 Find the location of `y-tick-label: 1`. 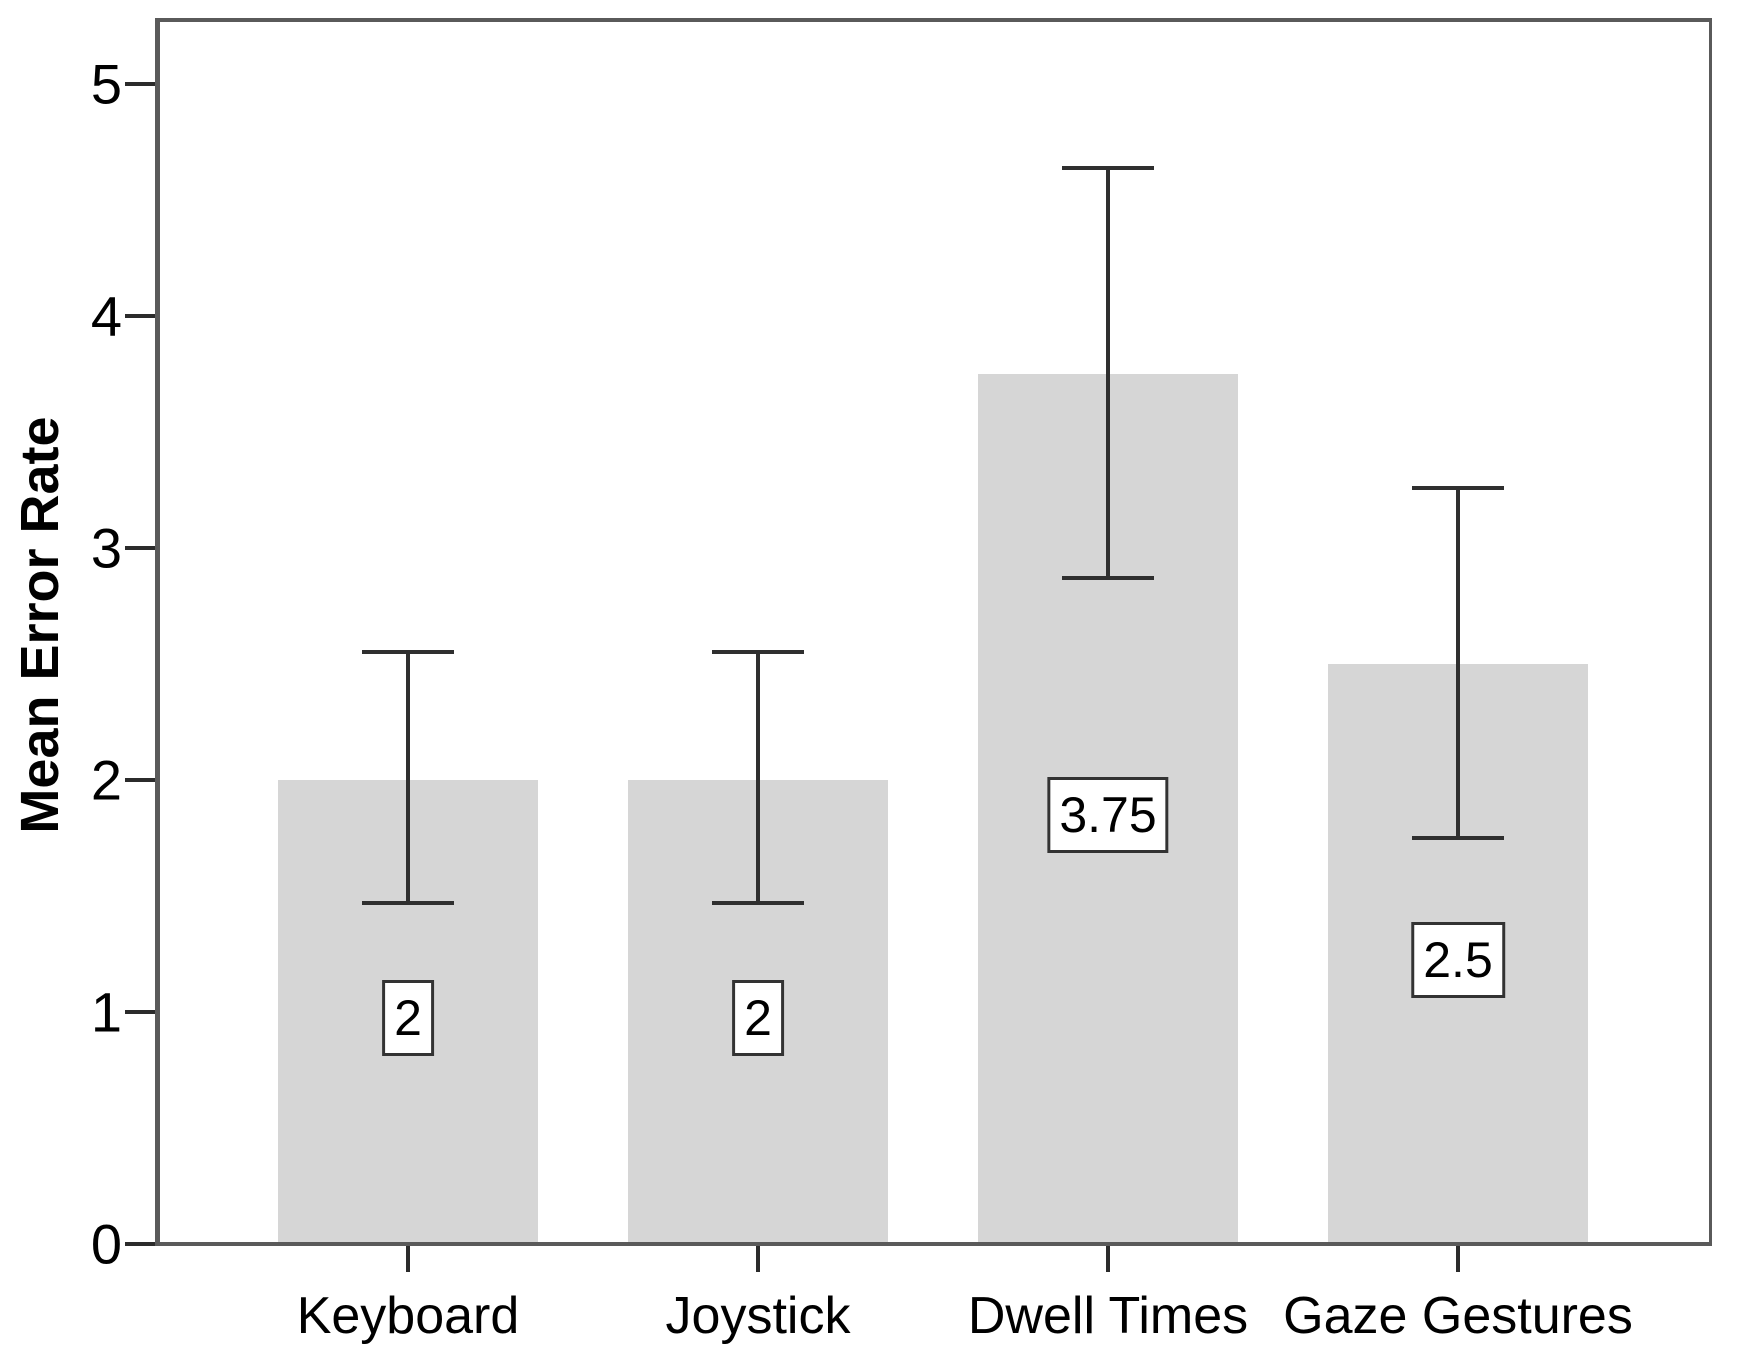

y-tick-label: 1 is located at coordinates (106, 1012).